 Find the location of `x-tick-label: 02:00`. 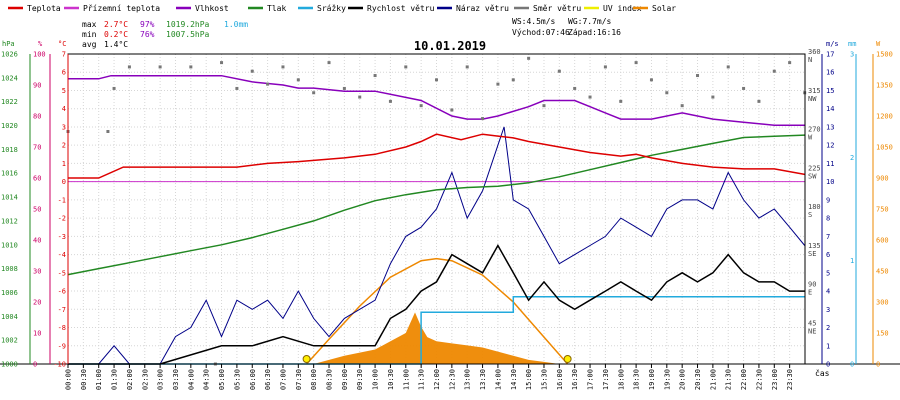

x-tick-label: 02:00 is located at coordinates (130, 379).